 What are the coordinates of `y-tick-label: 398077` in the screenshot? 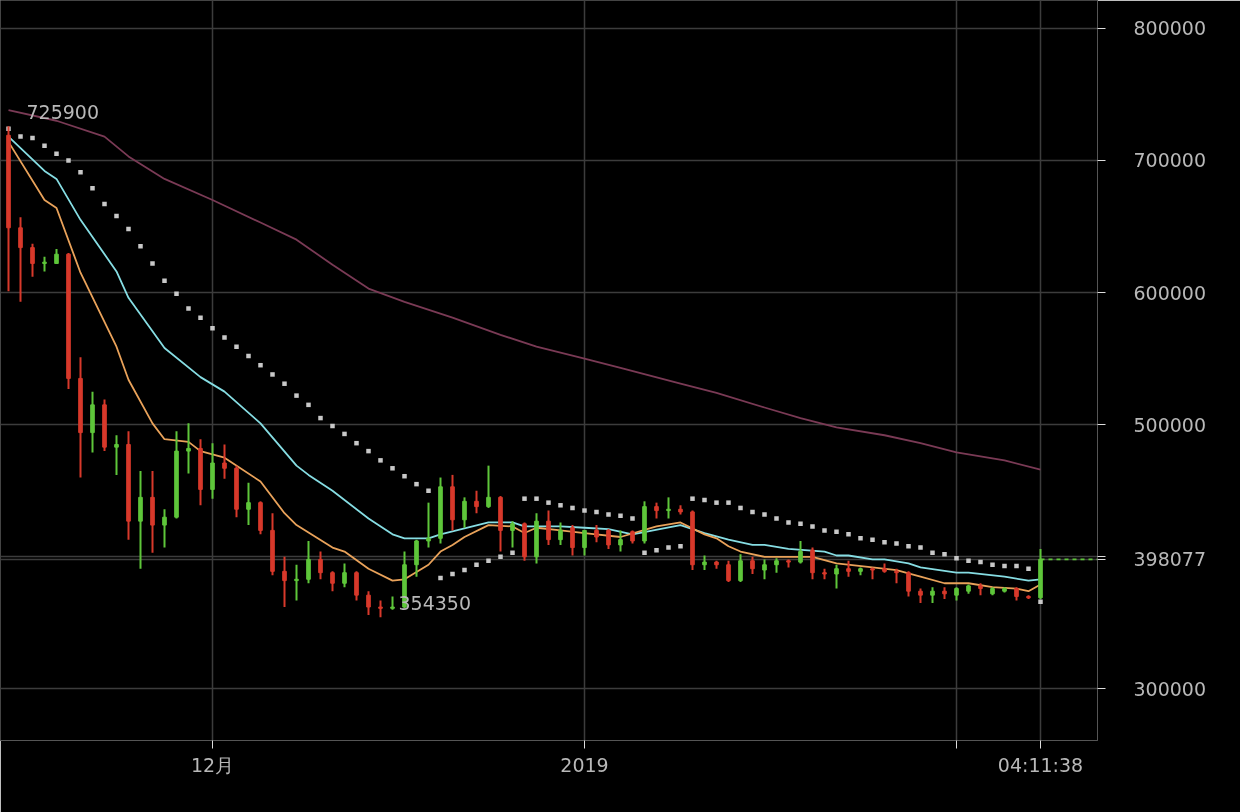 It's located at (1170, 559).